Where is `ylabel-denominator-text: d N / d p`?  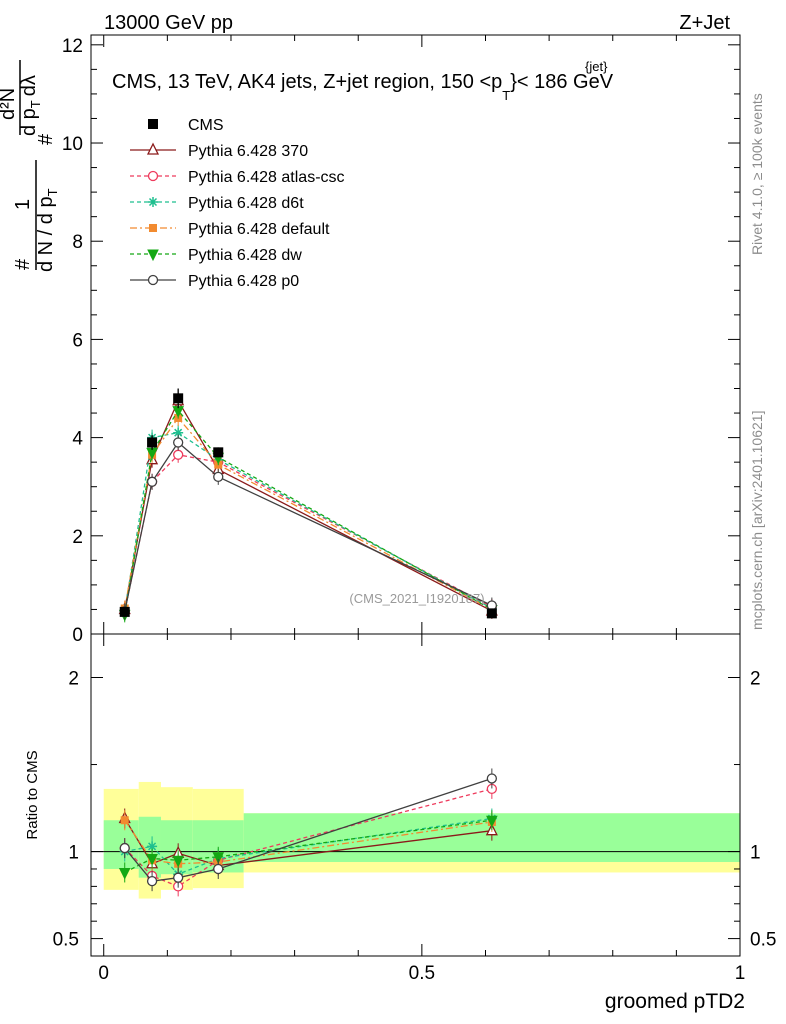
ylabel-denominator-text: d N / d p is located at coordinates (46, 234).